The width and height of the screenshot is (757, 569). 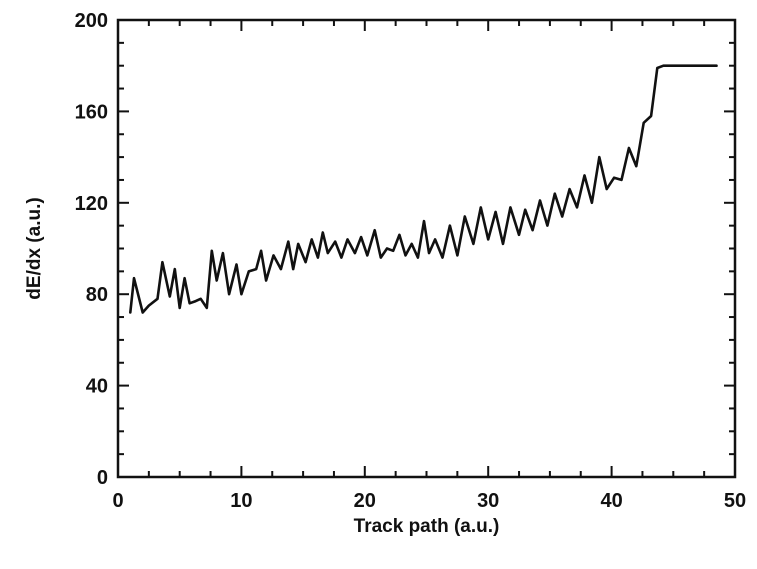 What do you see at coordinates (97, 295) in the screenshot?
I see `y-tick-label: 80` at bounding box center [97, 295].